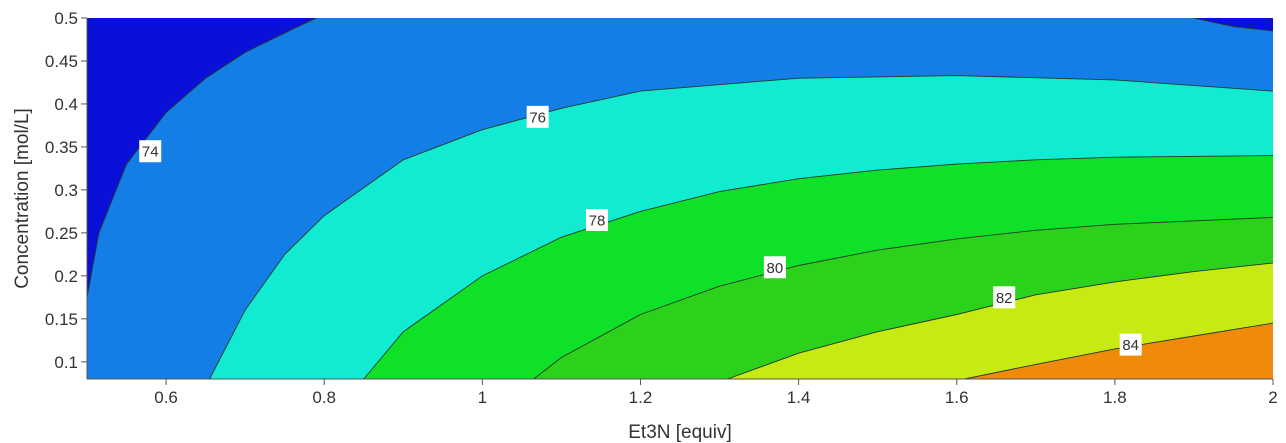 The image size is (1286, 443). I want to click on contour-label: 74, so click(150, 152).